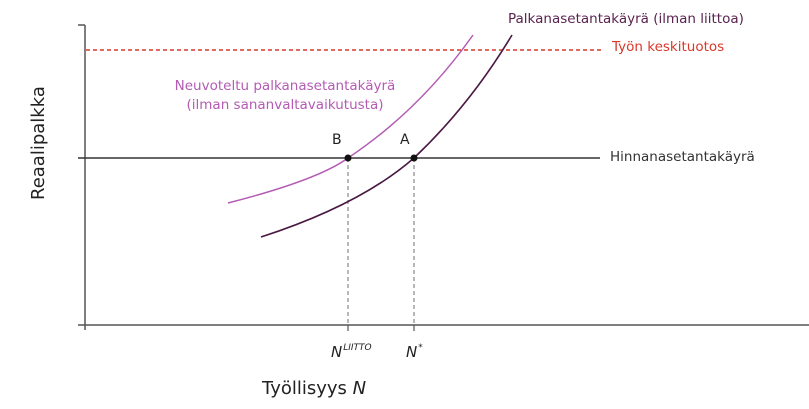 The width and height of the screenshot is (809, 409). What do you see at coordinates (405, 140) in the screenshot?
I see `point-a-label: A` at bounding box center [405, 140].